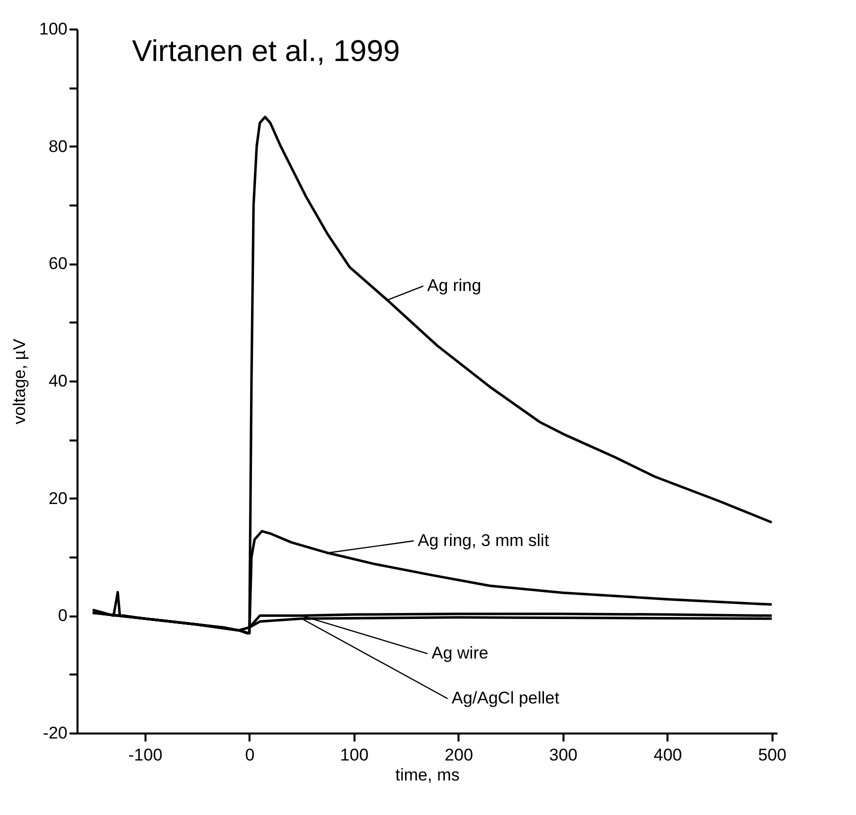  Describe the element at coordinates (20, 381) in the screenshot. I see `y-axis-title: voltage, µV` at that location.